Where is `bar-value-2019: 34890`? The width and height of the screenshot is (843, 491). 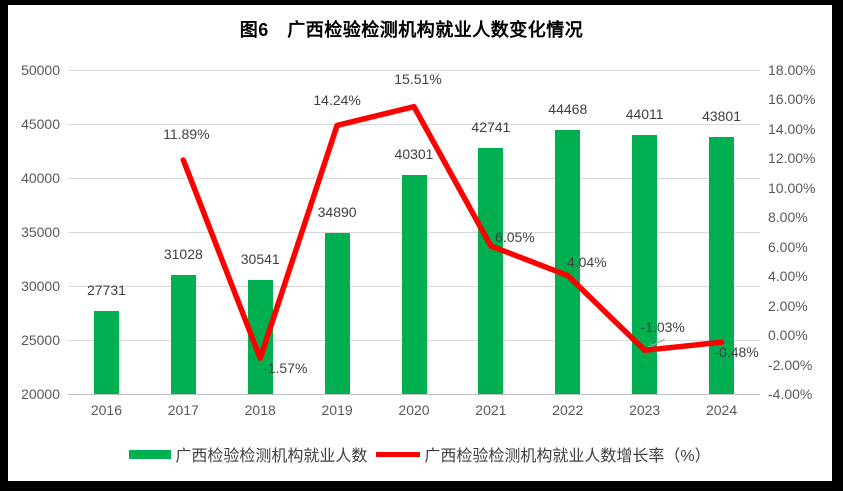
bar-value-2019: 34890 is located at coordinates (337, 212).